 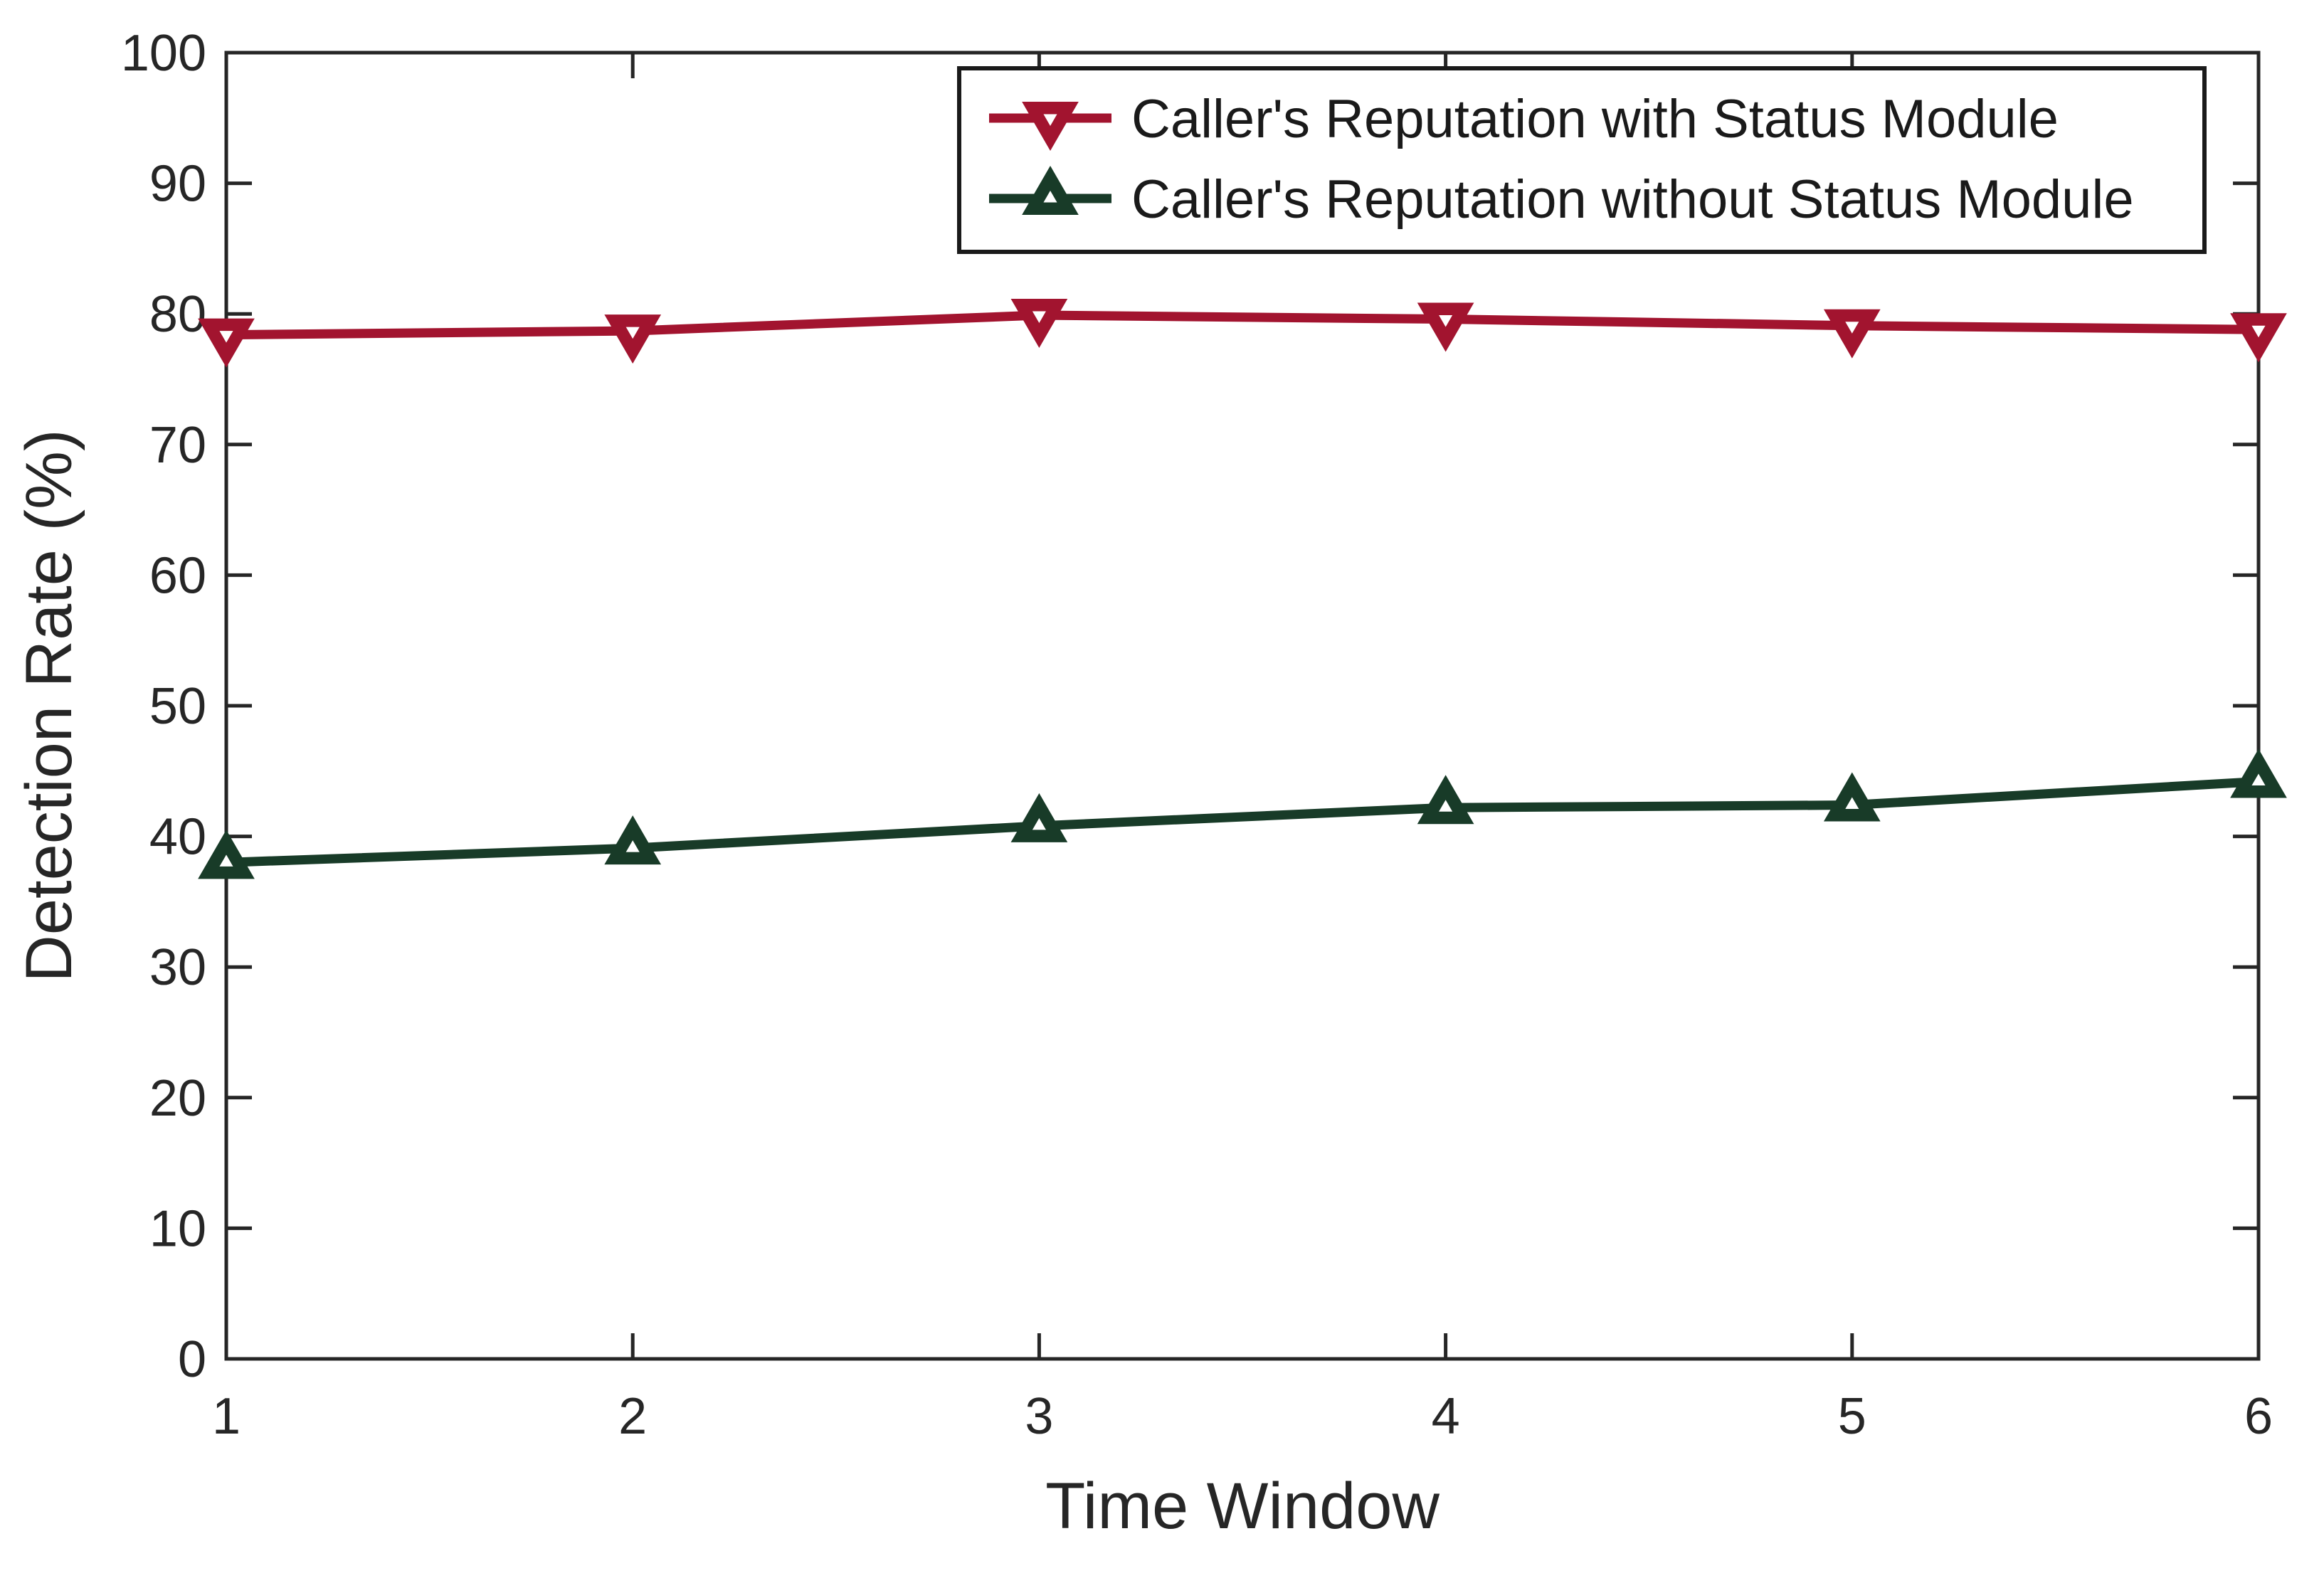 What do you see at coordinates (49, 705) in the screenshot?
I see `y-axis-label: Detection Rate (%)` at bounding box center [49, 705].